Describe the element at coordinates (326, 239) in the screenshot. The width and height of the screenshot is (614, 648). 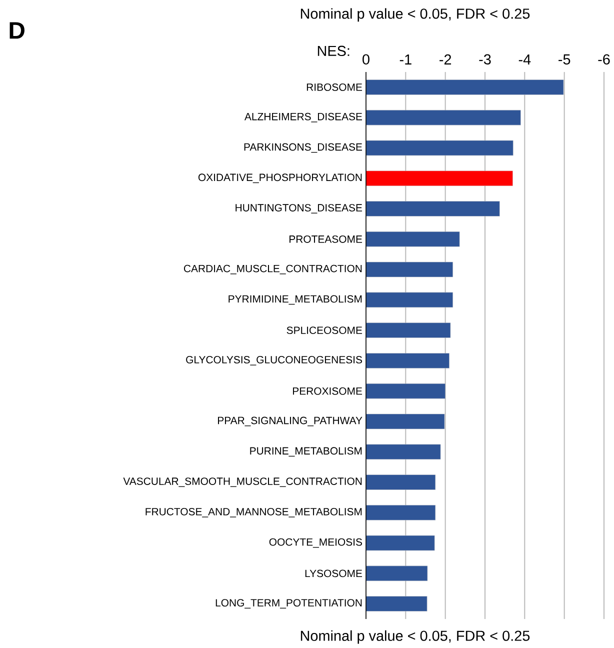
I see `y-tick-label: PROTEASOME` at that location.